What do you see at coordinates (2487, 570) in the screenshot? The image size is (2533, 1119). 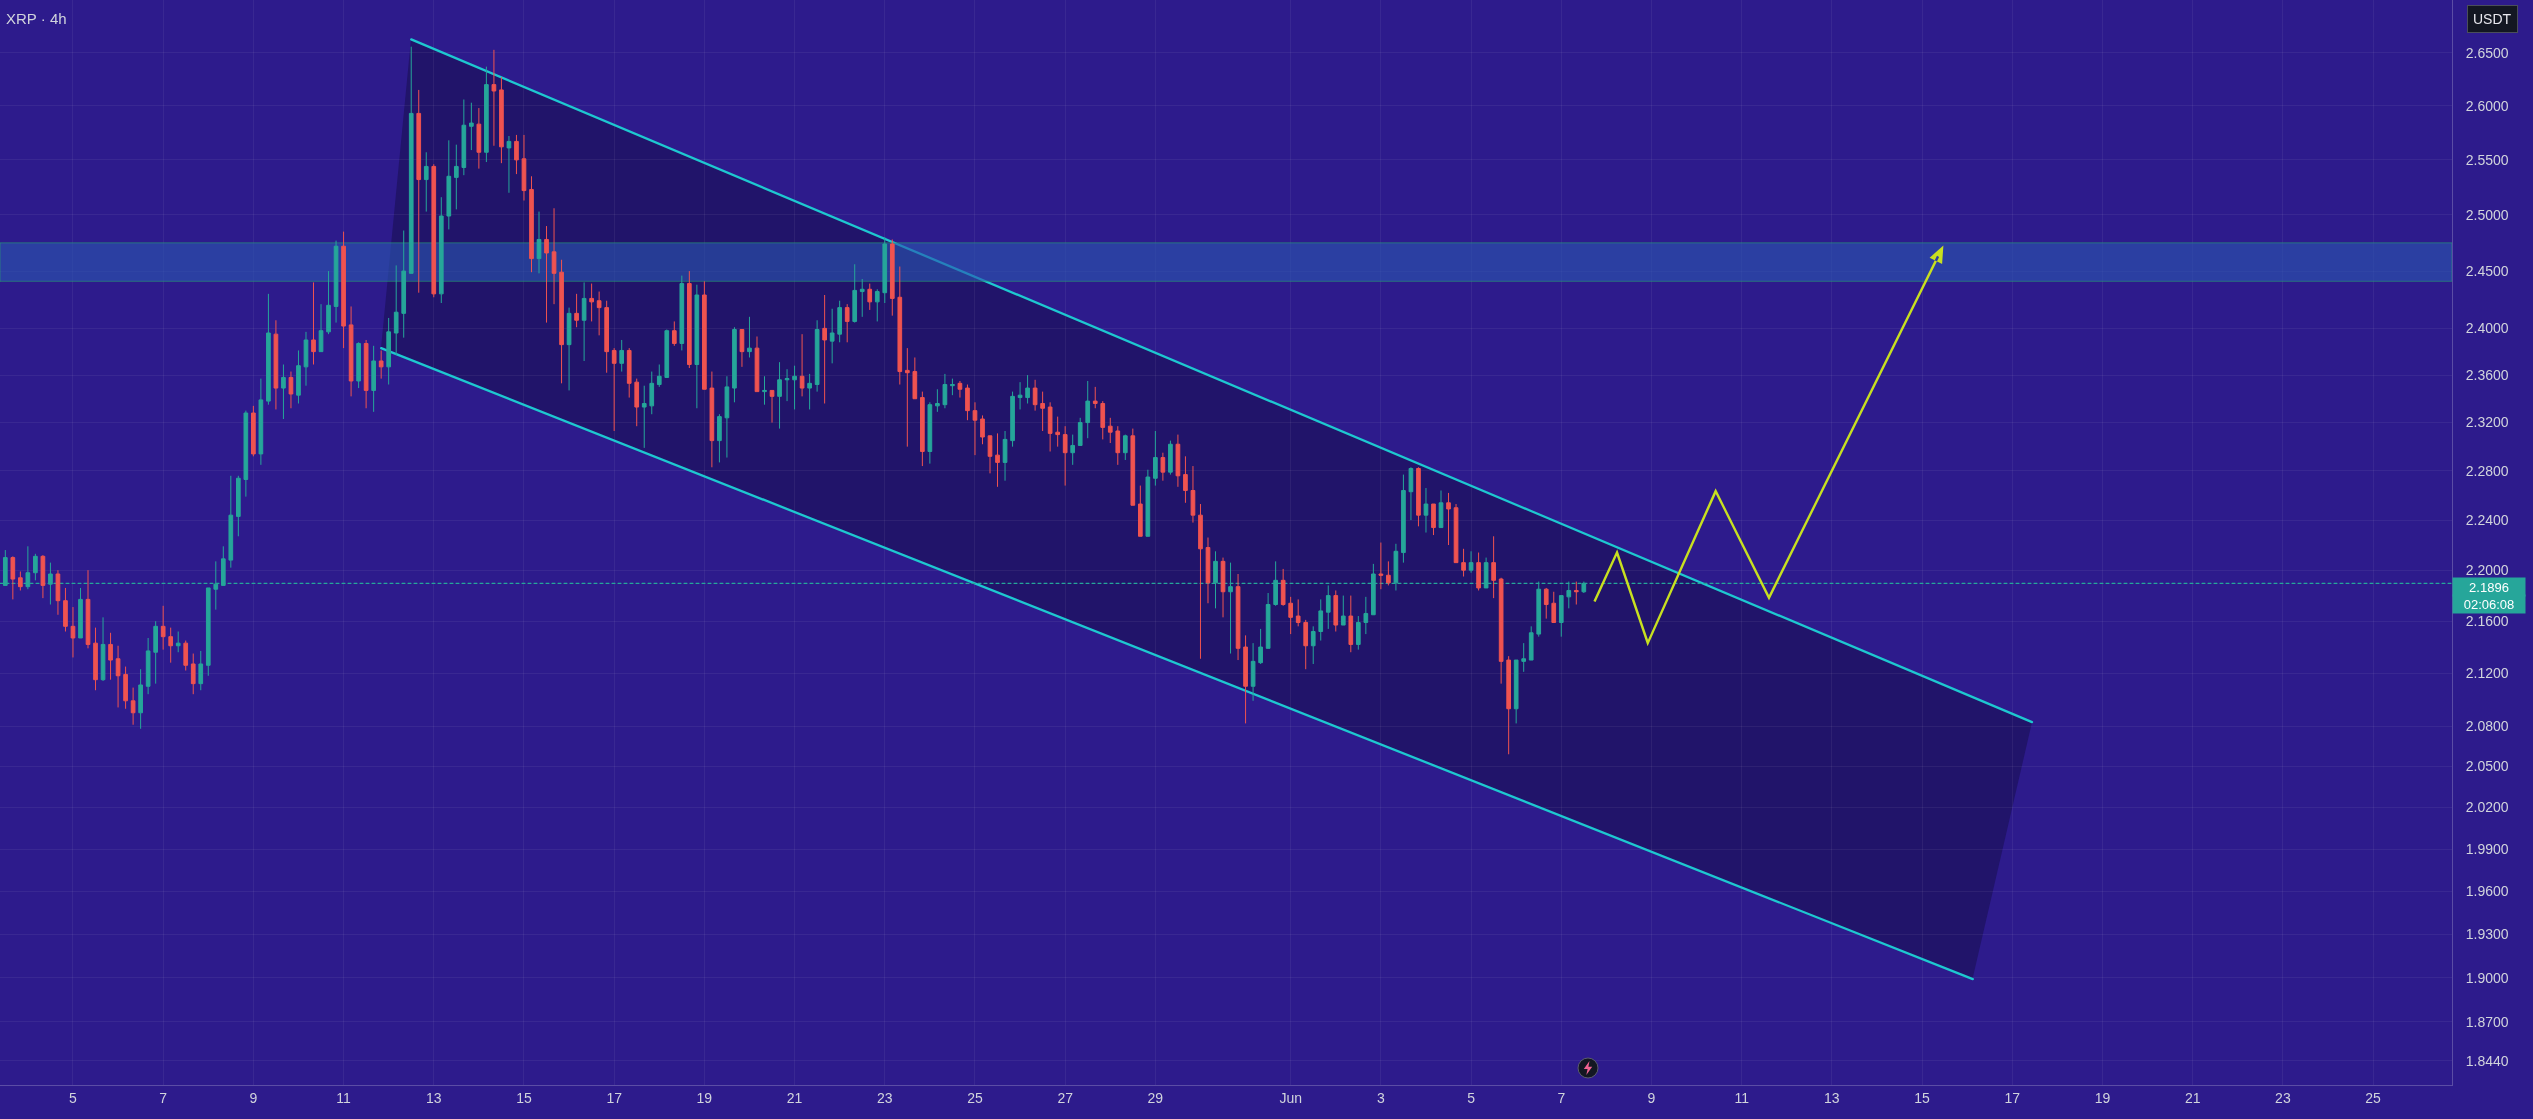 I see `y-tick-label: 2.2000` at bounding box center [2487, 570].